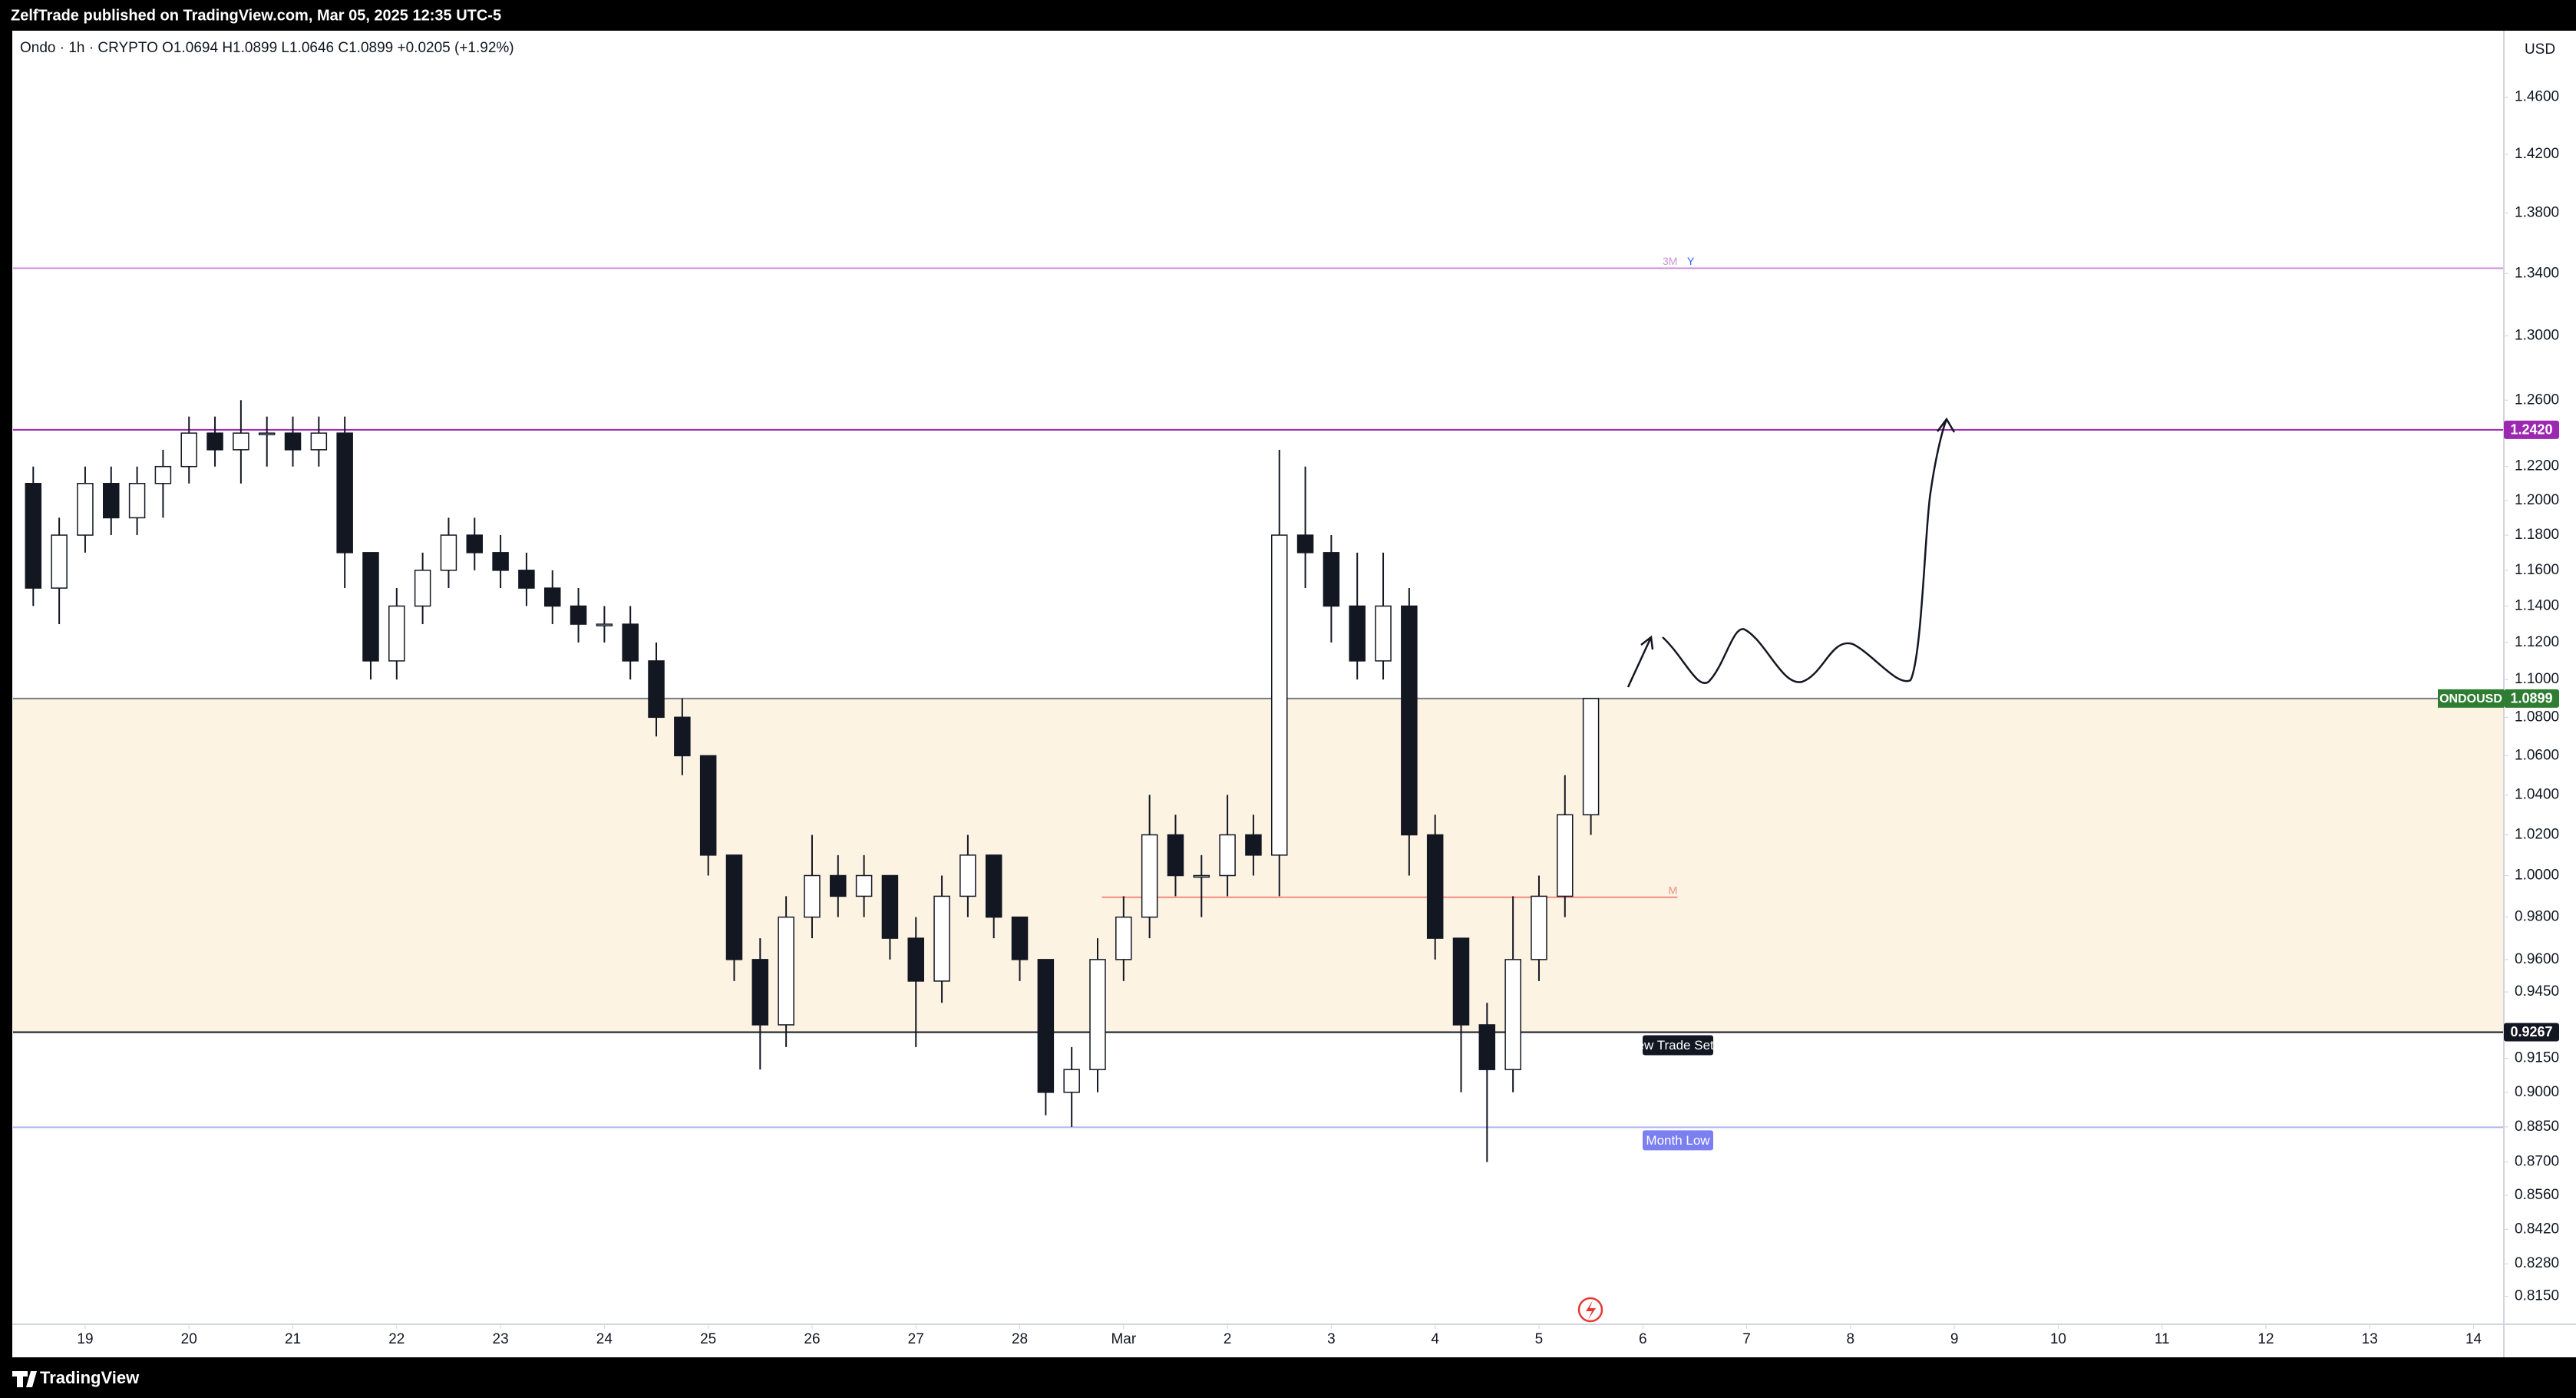 Image resolution: width=2576 pixels, height=1398 pixels. Describe the element at coordinates (2537, 1092) in the screenshot. I see `y-tick-label: 0.9000` at that location.